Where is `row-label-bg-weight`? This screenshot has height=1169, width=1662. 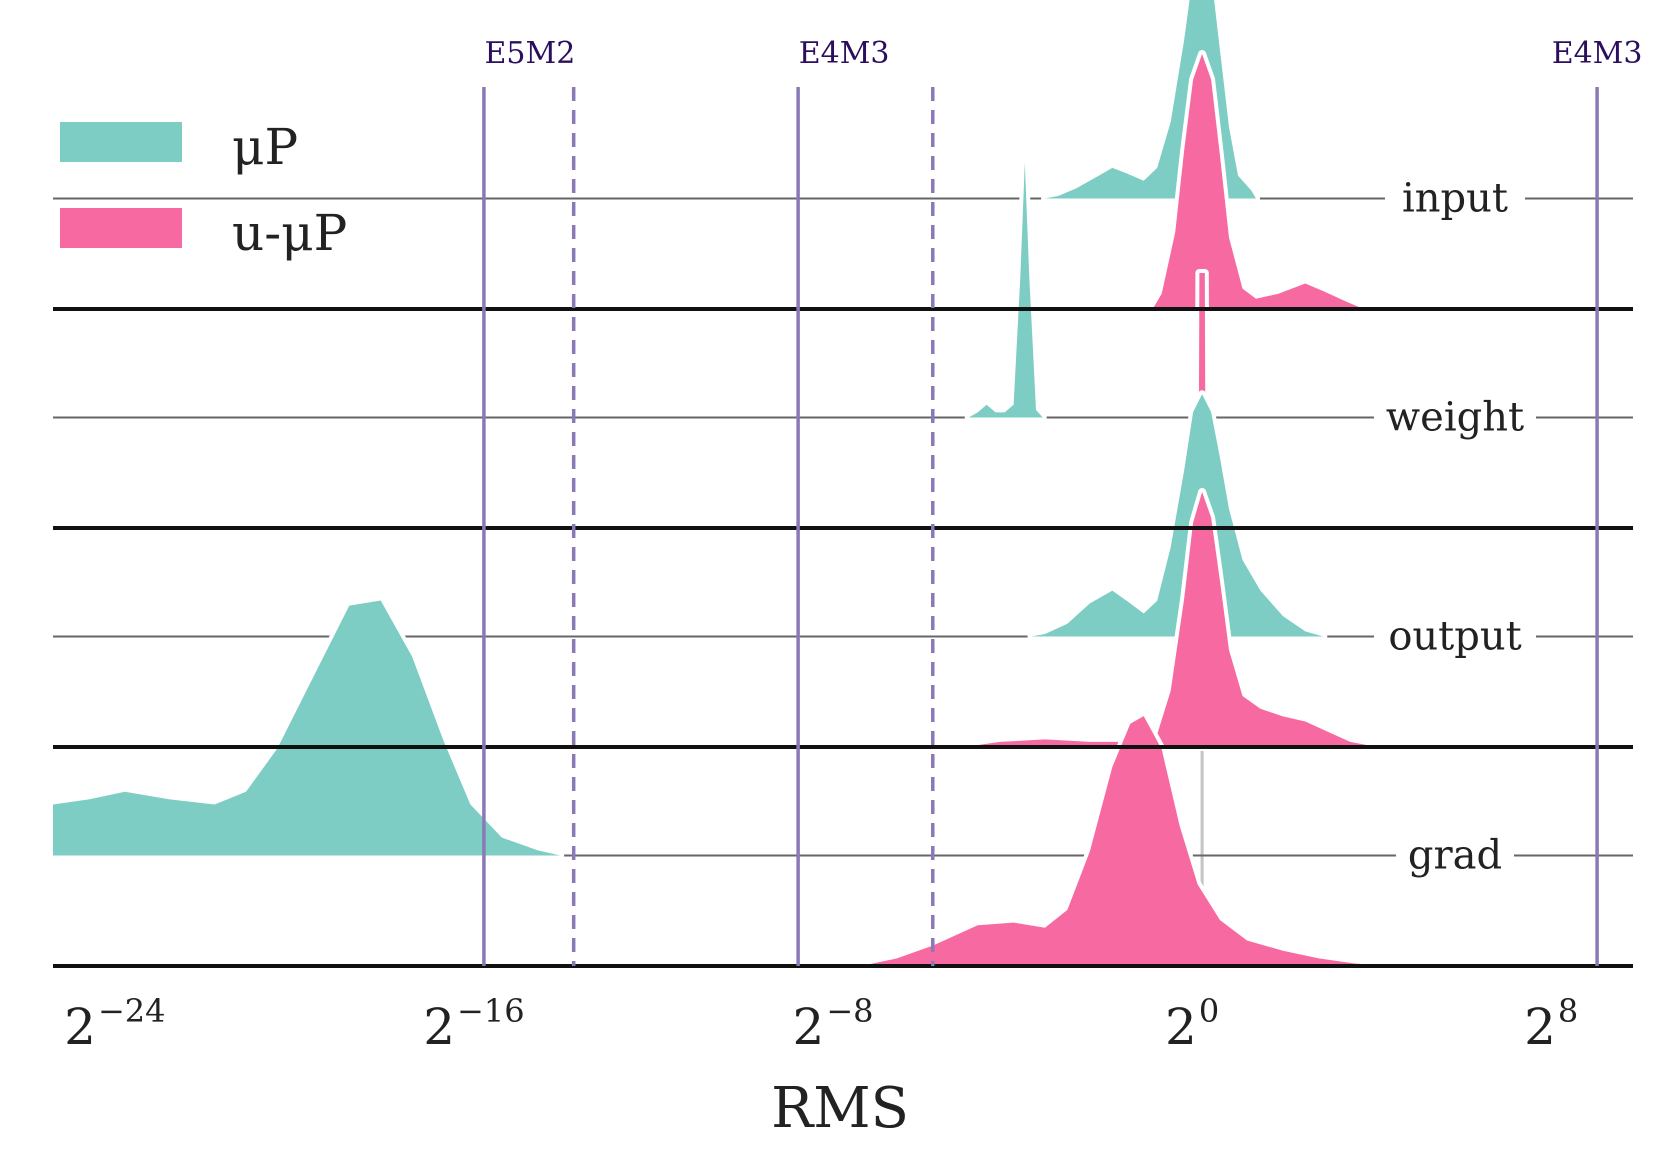
row-label-bg-weight is located at coordinates (1455, 417).